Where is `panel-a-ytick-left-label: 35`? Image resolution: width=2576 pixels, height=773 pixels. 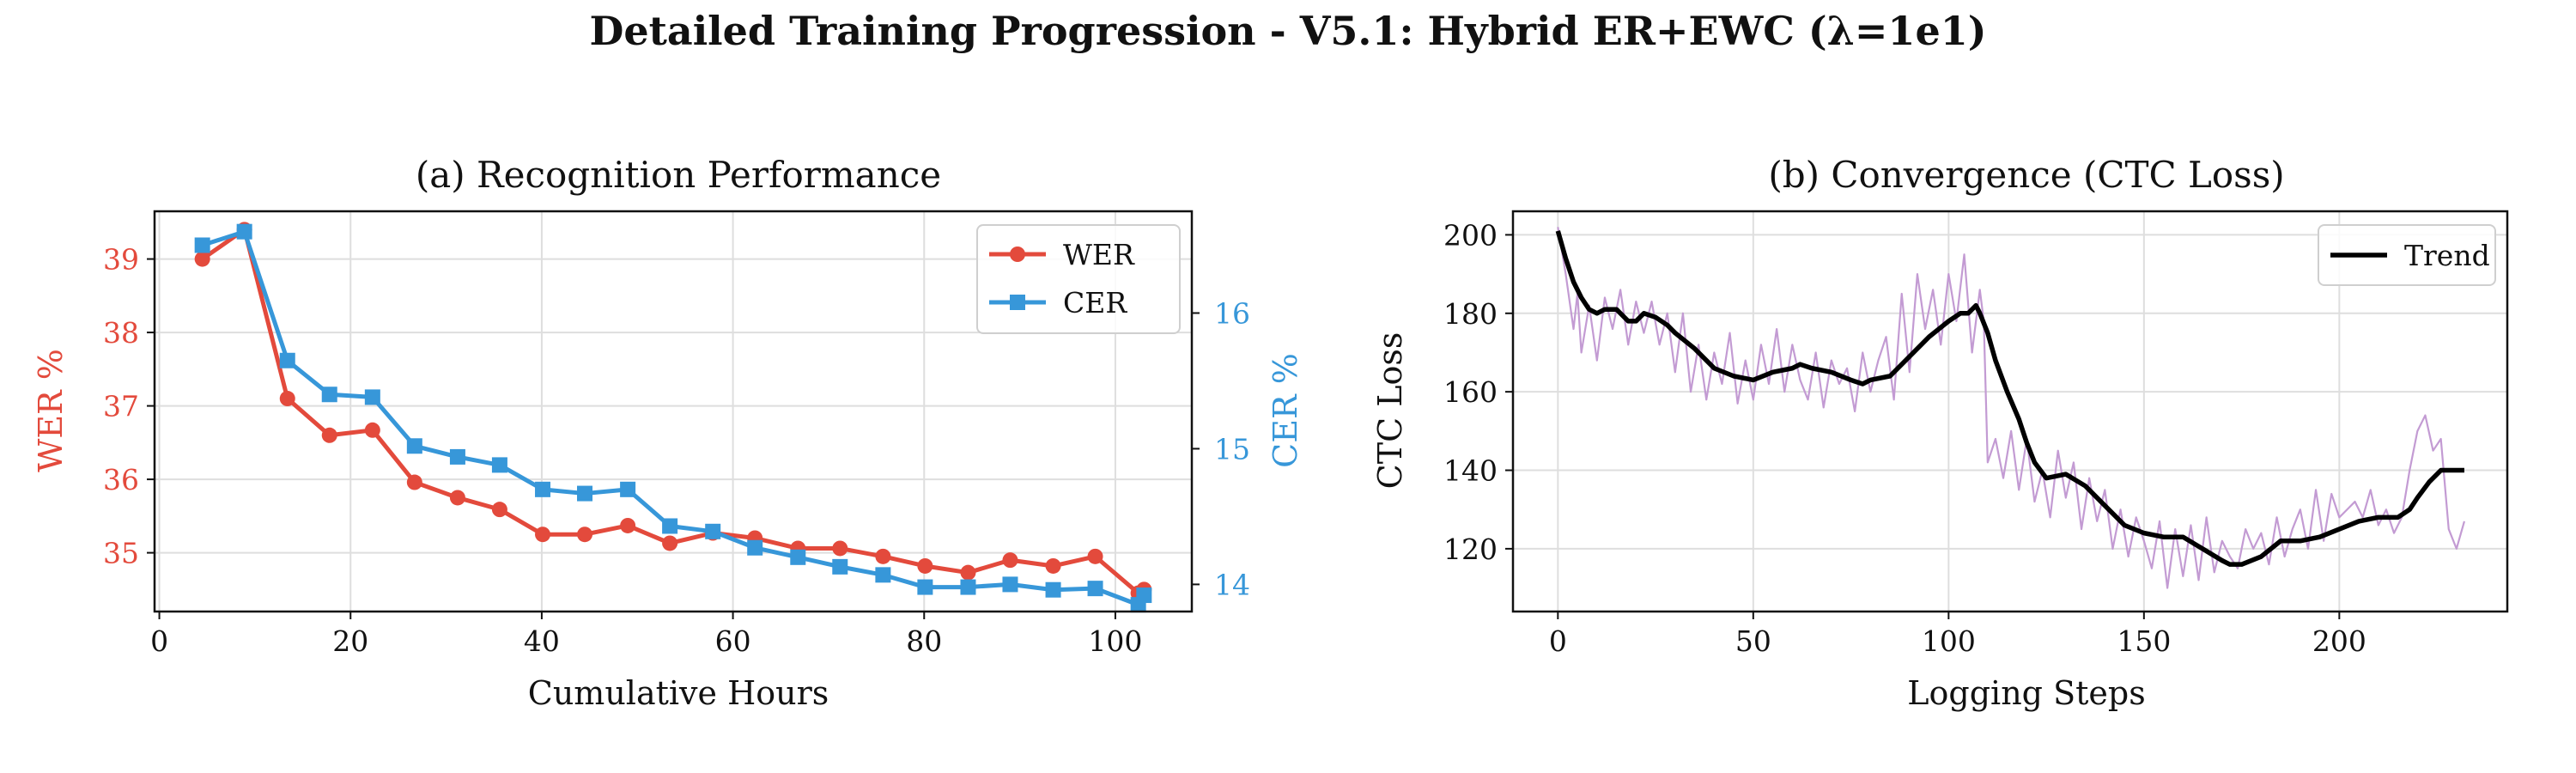 panel-a-ytick-left-label: 35 is located at coordinates (121, 553).